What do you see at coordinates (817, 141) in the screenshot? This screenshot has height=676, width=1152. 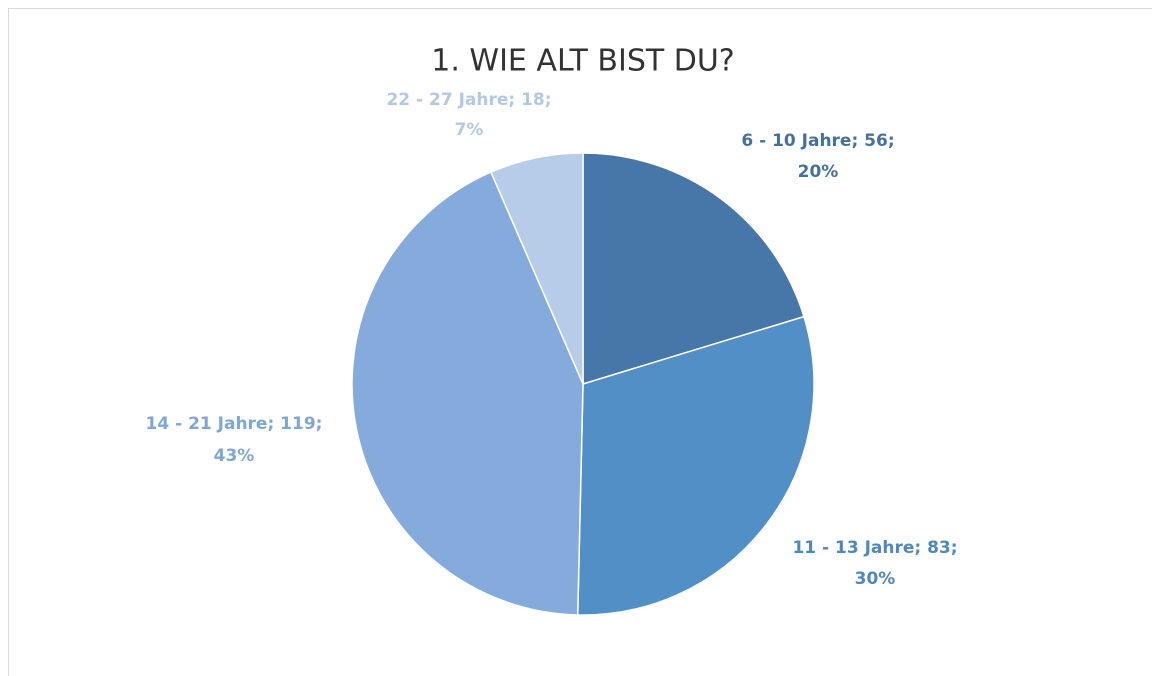 I see `data-label: 6 - 10 Jahre; 56;` at bounding box center [817, 141].